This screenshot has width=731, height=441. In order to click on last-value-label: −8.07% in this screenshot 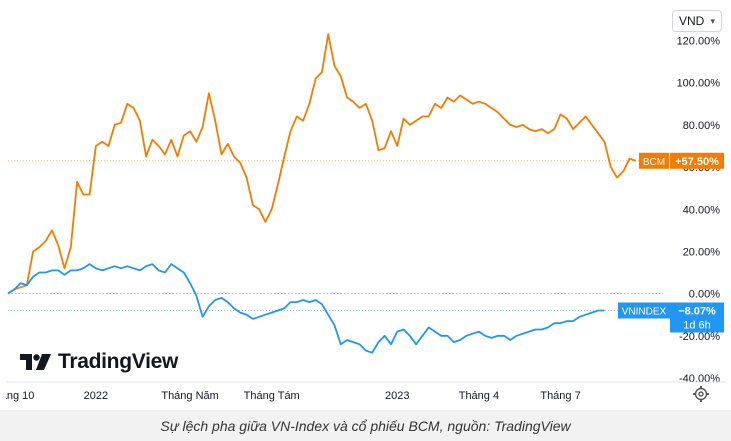, I will do `click(697, 312)`.